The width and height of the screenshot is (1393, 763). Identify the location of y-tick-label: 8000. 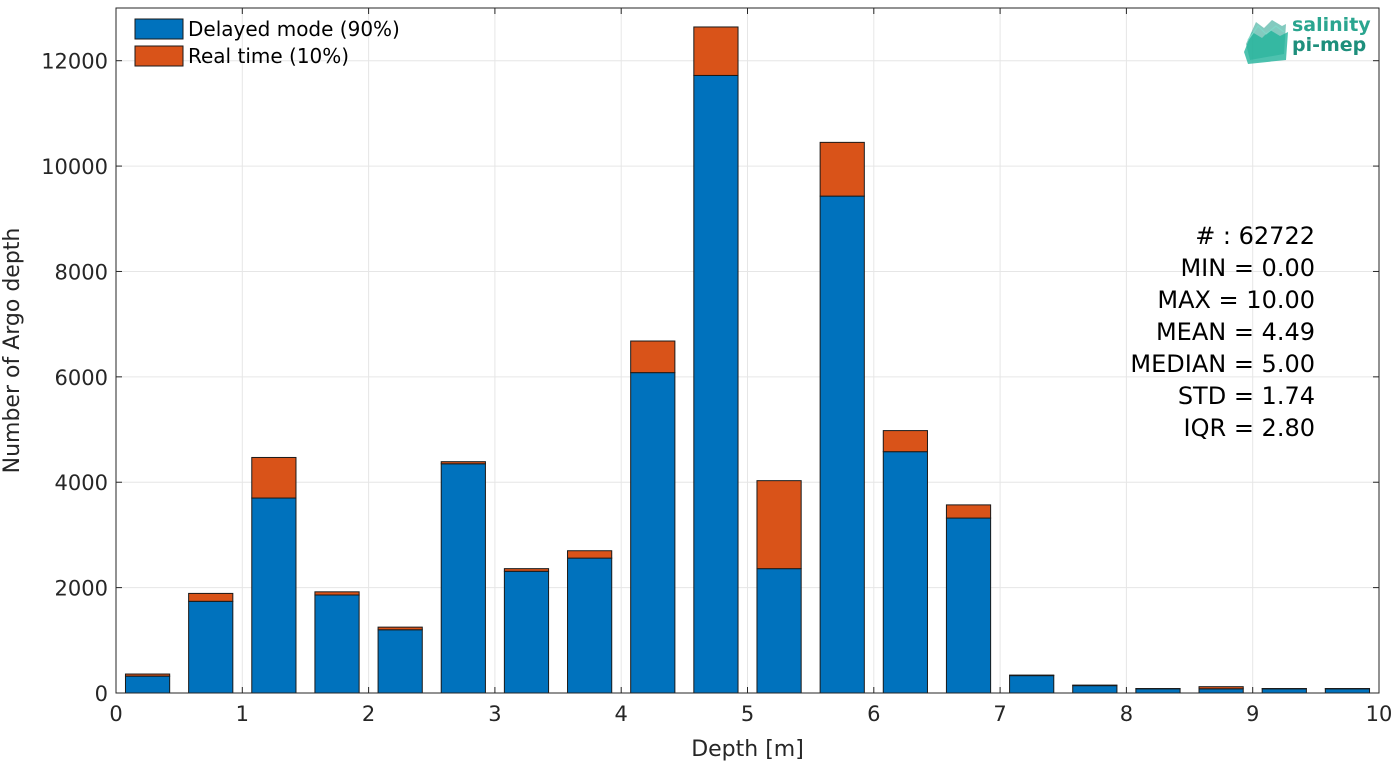
(81, 272).